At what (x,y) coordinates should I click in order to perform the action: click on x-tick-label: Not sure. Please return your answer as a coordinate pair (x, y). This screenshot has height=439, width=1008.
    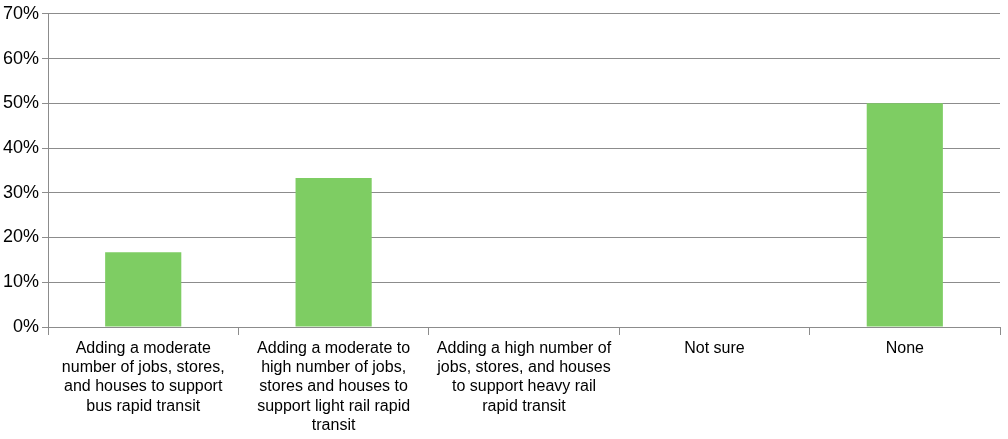
    Looking at the image, I should click on (714, 348).